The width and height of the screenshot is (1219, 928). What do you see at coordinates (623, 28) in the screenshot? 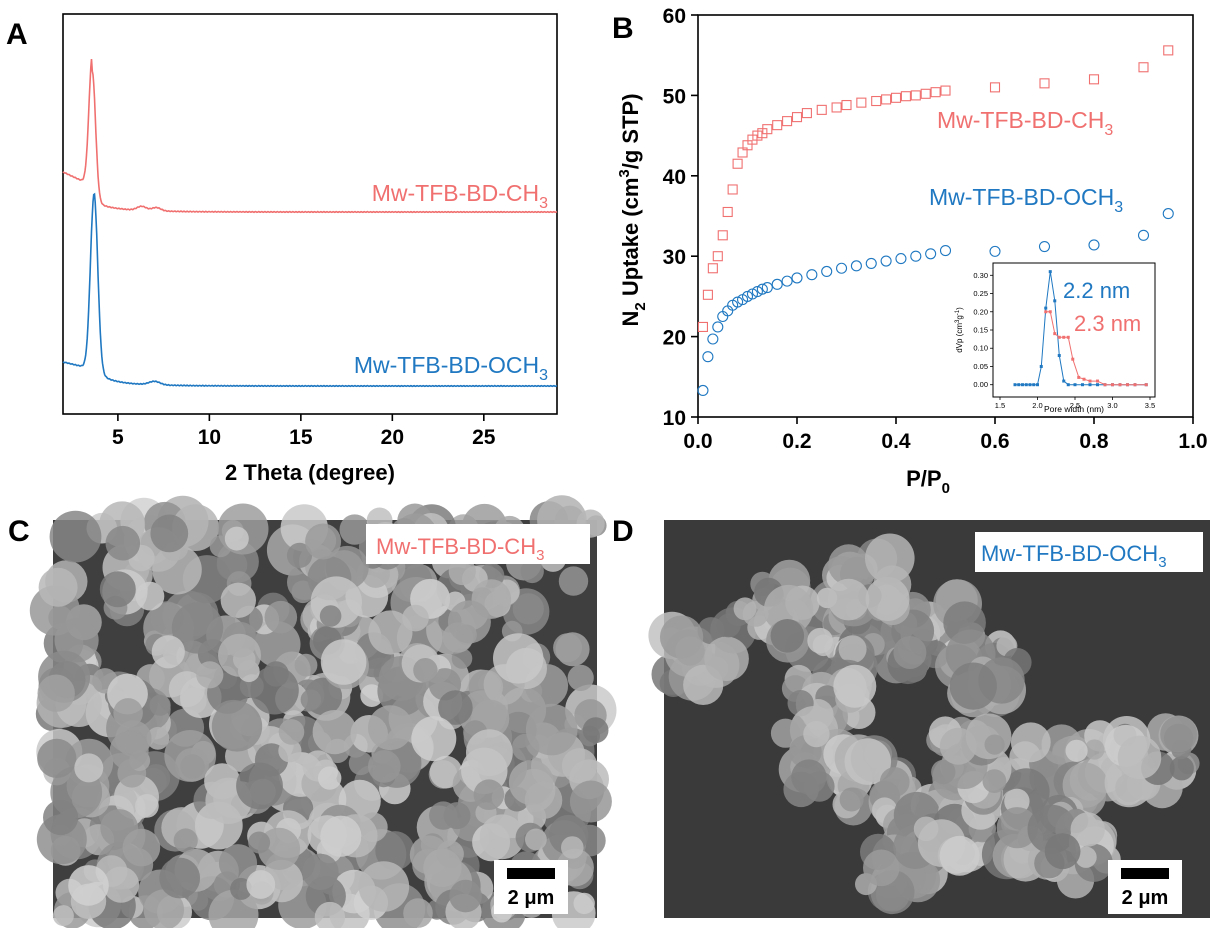
I see `panel-letter-b: B` at bounding box center [623, 28].